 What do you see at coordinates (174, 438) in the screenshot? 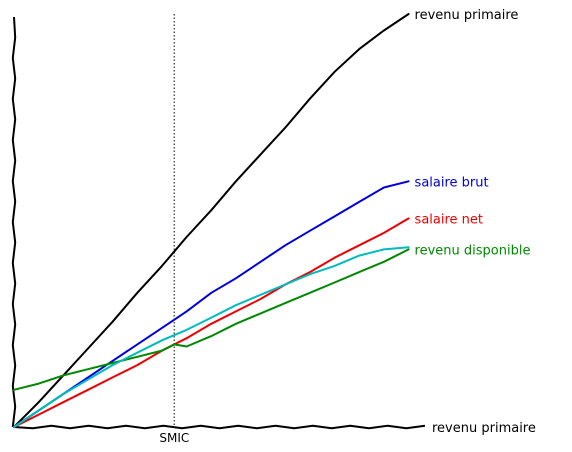
I see `smic-label: SMIC` at bounding box center [174, 438].